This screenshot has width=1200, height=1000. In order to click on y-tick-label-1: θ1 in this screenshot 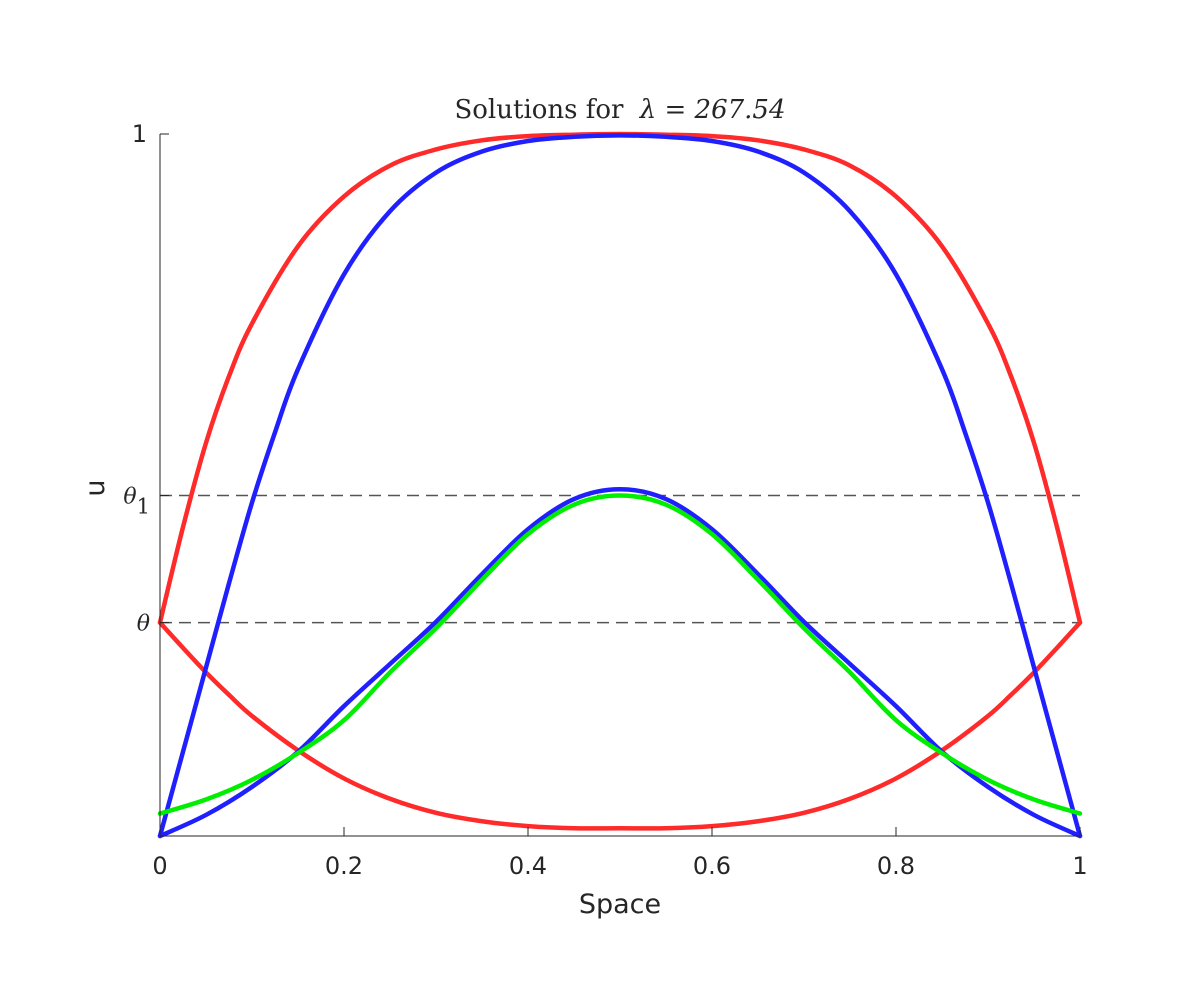, I will do `click(136, 502)`.